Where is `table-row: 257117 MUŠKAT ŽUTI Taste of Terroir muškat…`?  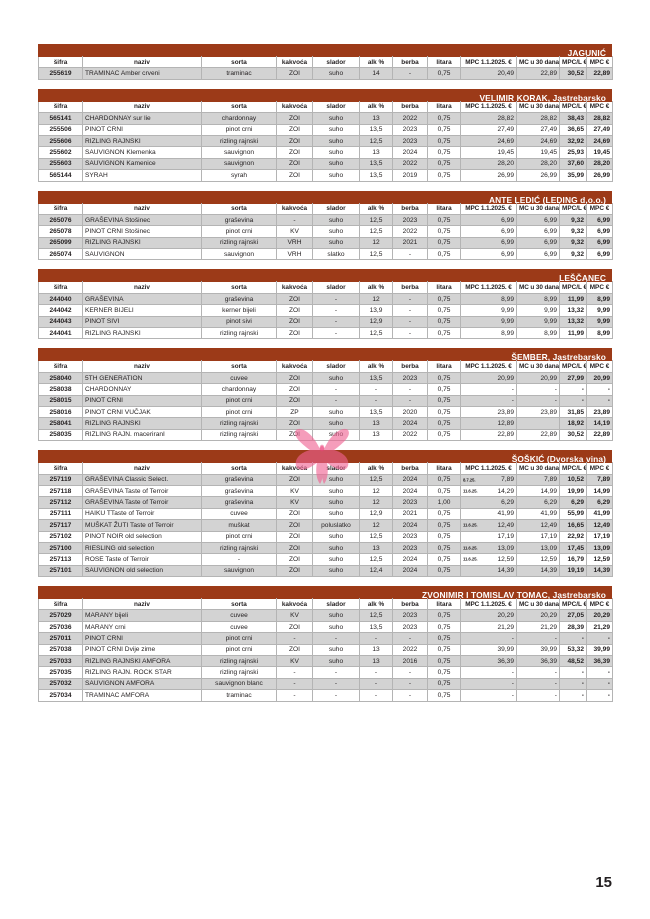 table-row: 257117 MUŠKAT ŽUTI Taste of Terroir muškat… is located at coordinates (325, 525).